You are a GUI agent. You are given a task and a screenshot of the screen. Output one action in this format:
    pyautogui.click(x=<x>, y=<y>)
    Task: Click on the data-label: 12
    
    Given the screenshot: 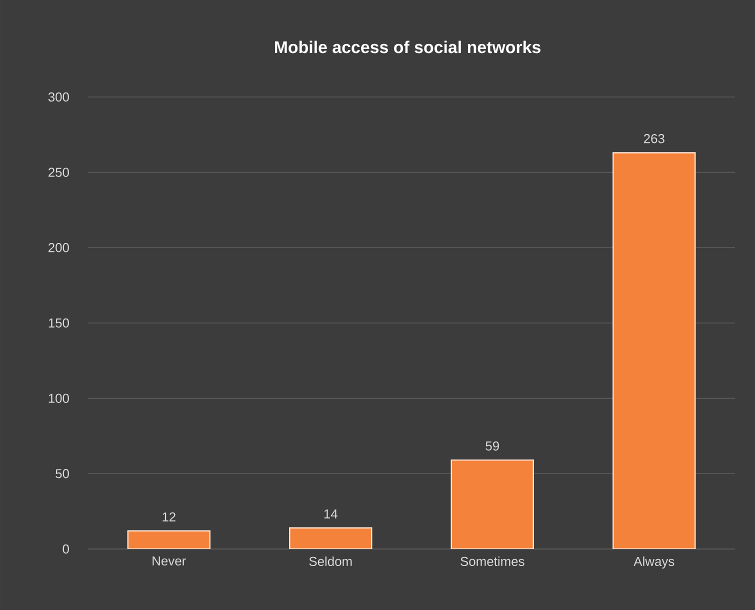 What is the action you would take?
    pyautogui.click(x=169, y=517)
    